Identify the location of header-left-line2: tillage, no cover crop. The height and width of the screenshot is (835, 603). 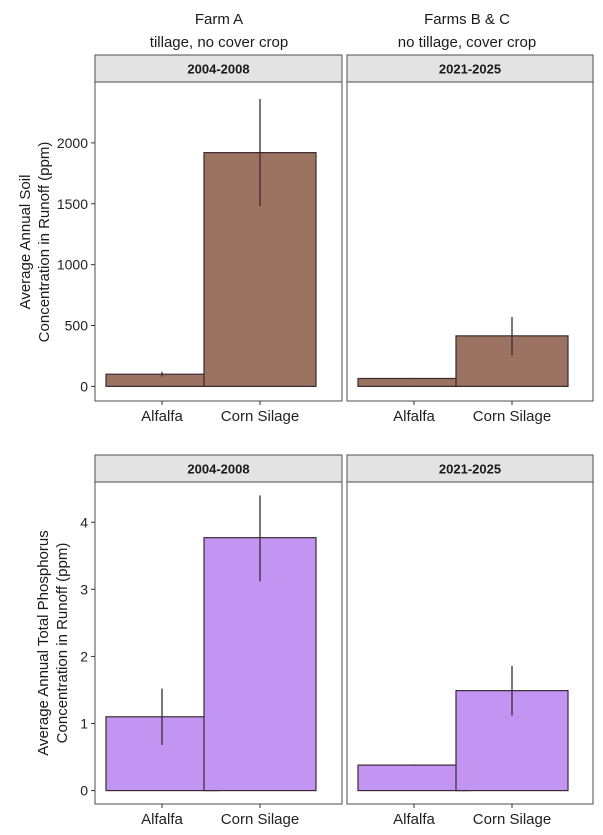
(219, 42).